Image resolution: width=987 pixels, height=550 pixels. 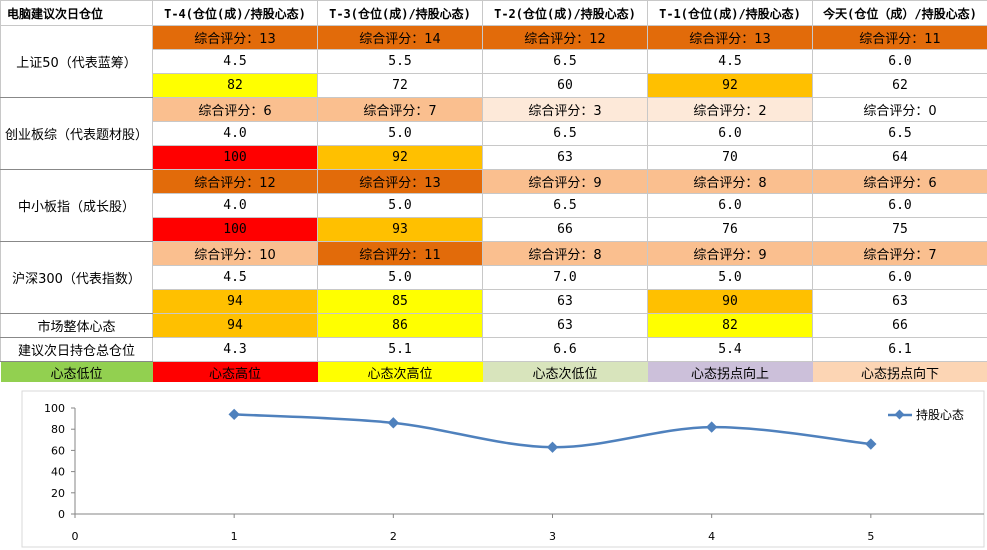 What do you see at coordinates (76, 13) in the screenshot?
I see `header-corner: 电脑建议次日仓位` at bounding box center [76, 13].